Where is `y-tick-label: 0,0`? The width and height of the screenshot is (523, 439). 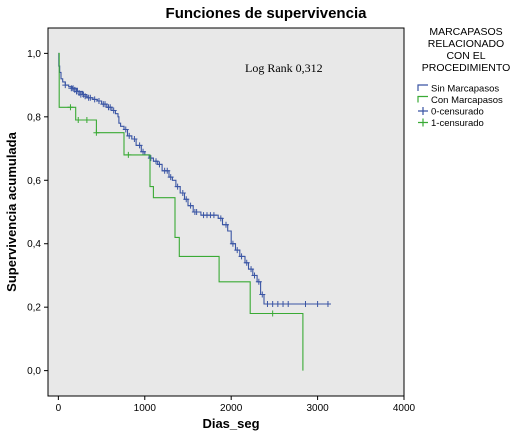
y-tick-label: 0,0 is located at coordinates (34, 371).